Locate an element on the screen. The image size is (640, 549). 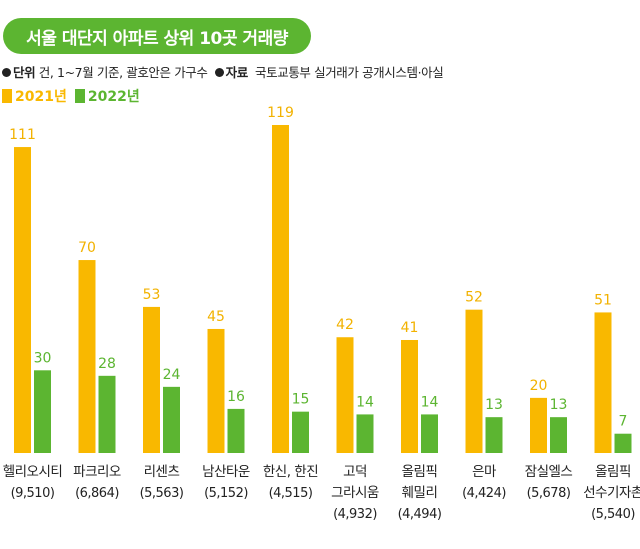
category-label-9-0: 올림픽 is located at coordinates (613, 472).